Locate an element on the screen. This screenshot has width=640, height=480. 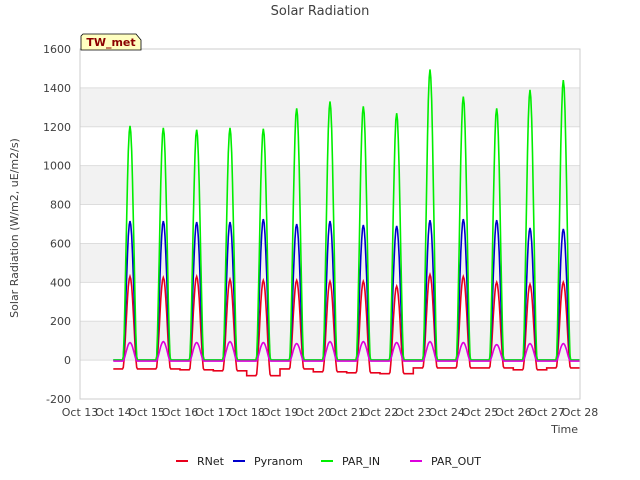
y-tick-label: -200 is located at coordinates (58, 399).